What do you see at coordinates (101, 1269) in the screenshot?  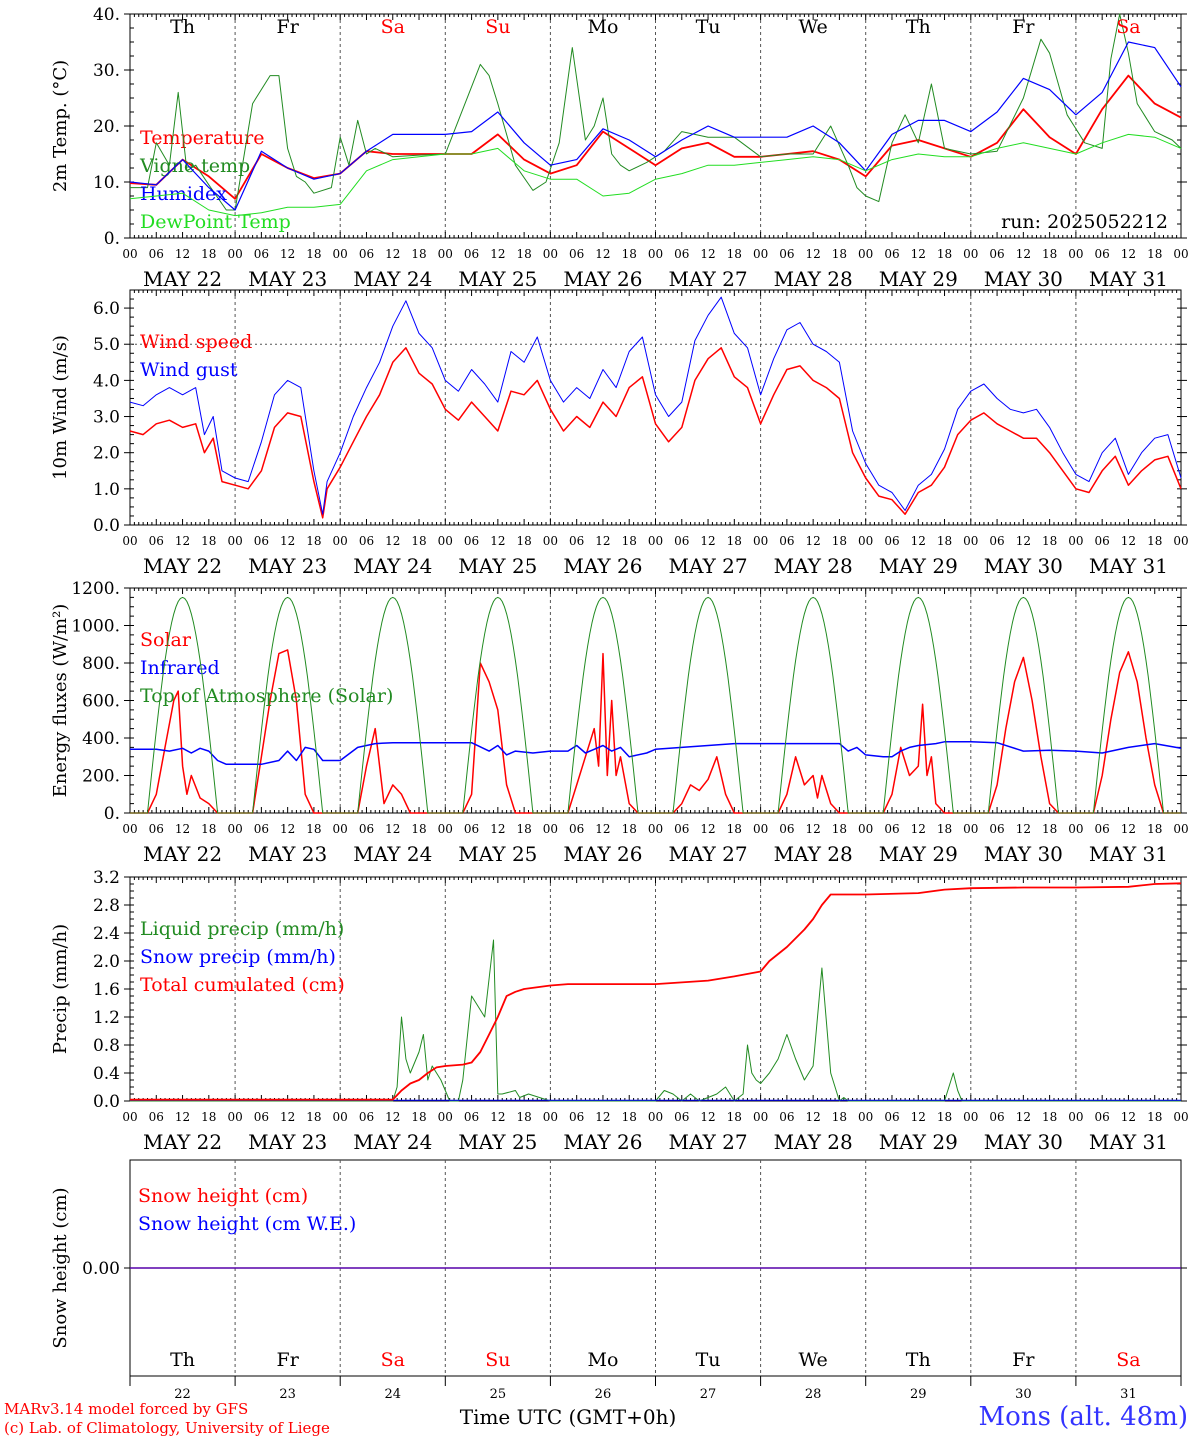 I see `y-tick-label: 0.00` at bounding box center [101, 1269].